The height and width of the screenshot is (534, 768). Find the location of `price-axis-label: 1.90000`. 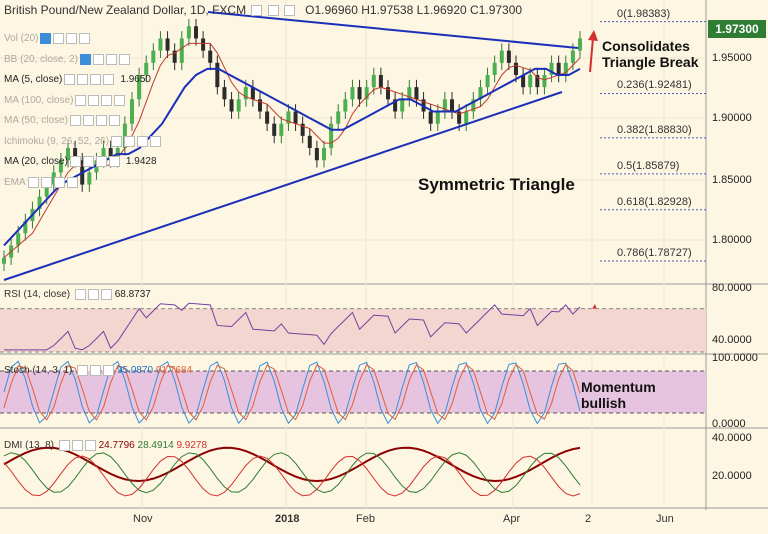

price-axis-label: 1.90000 is located at coordinates (732, 118).